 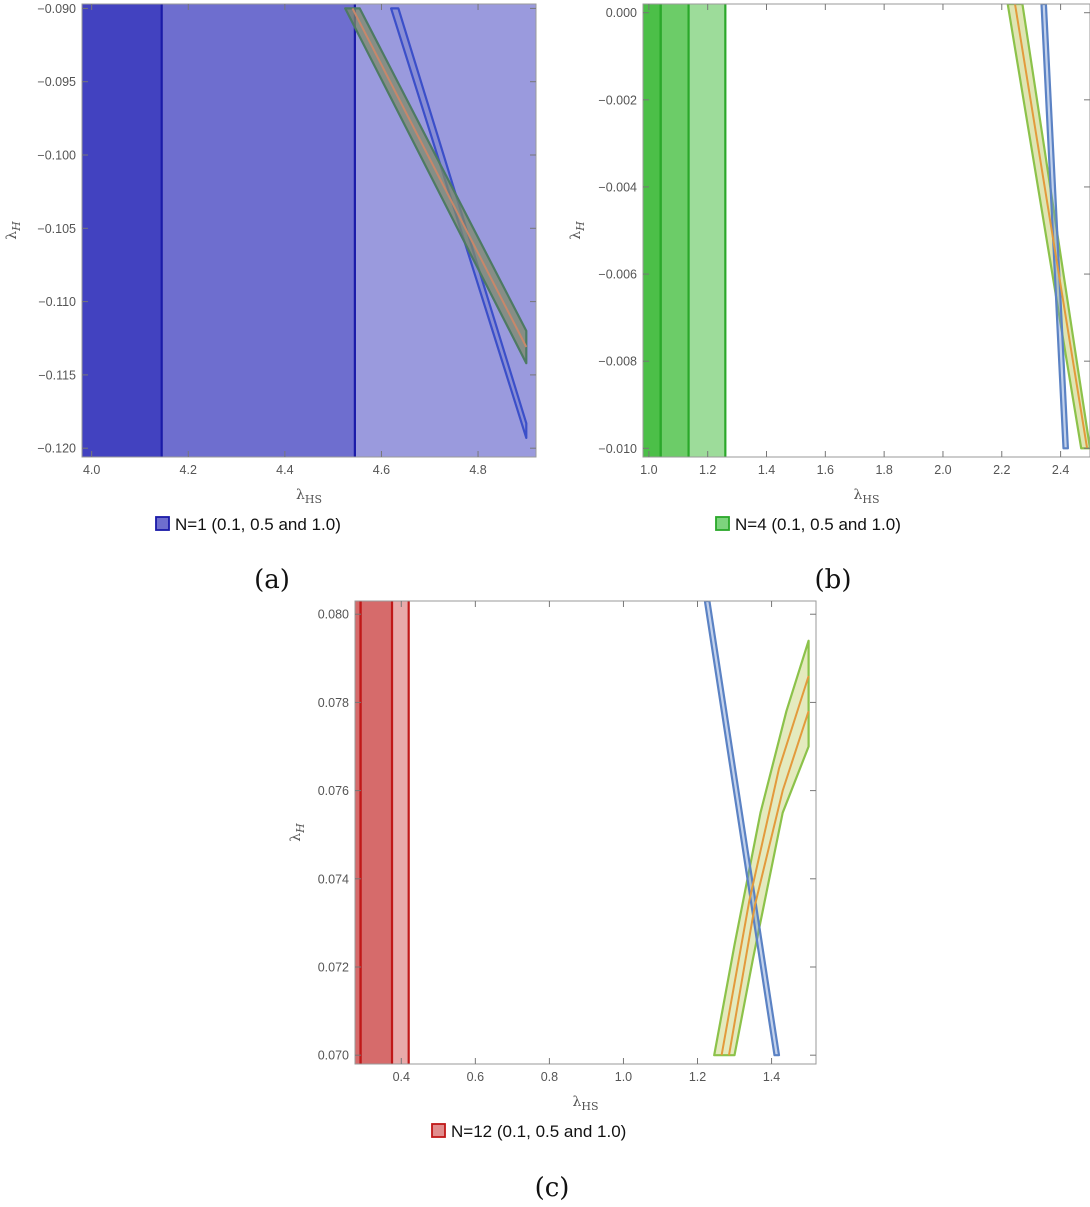 I want to click on y-tick-label: −0.010, so click(x=617, y=449).